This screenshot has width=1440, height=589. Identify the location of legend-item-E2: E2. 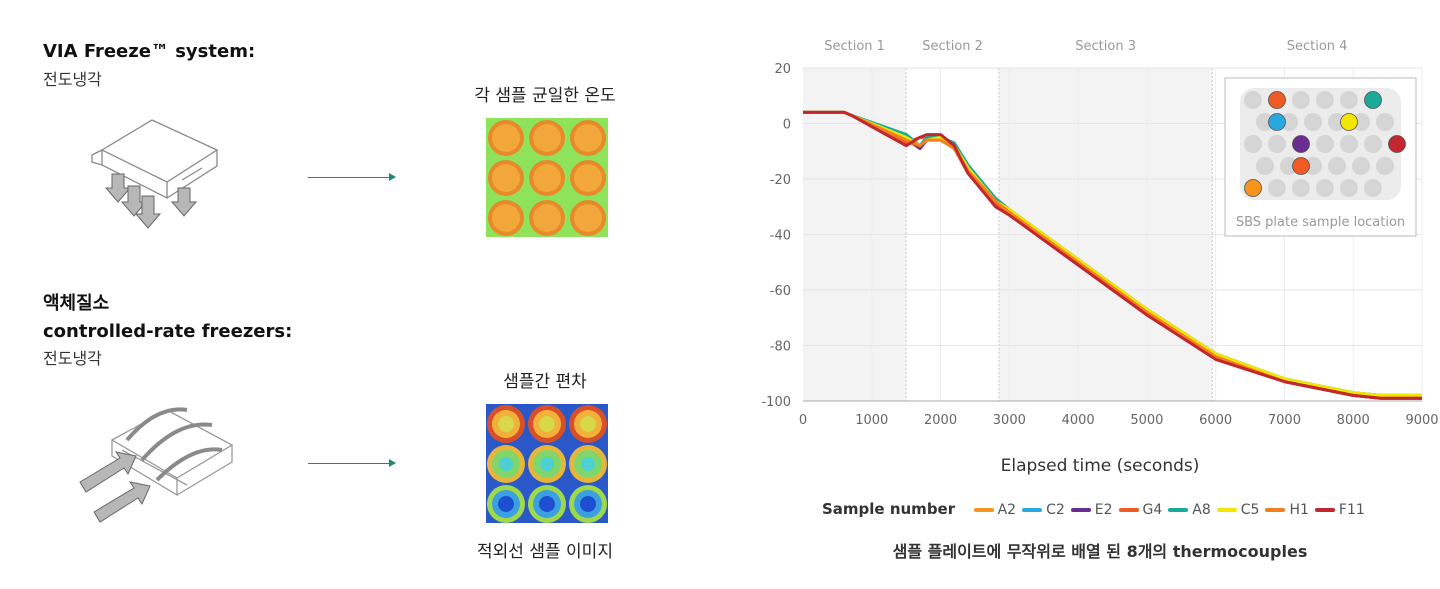
(1091, 510).